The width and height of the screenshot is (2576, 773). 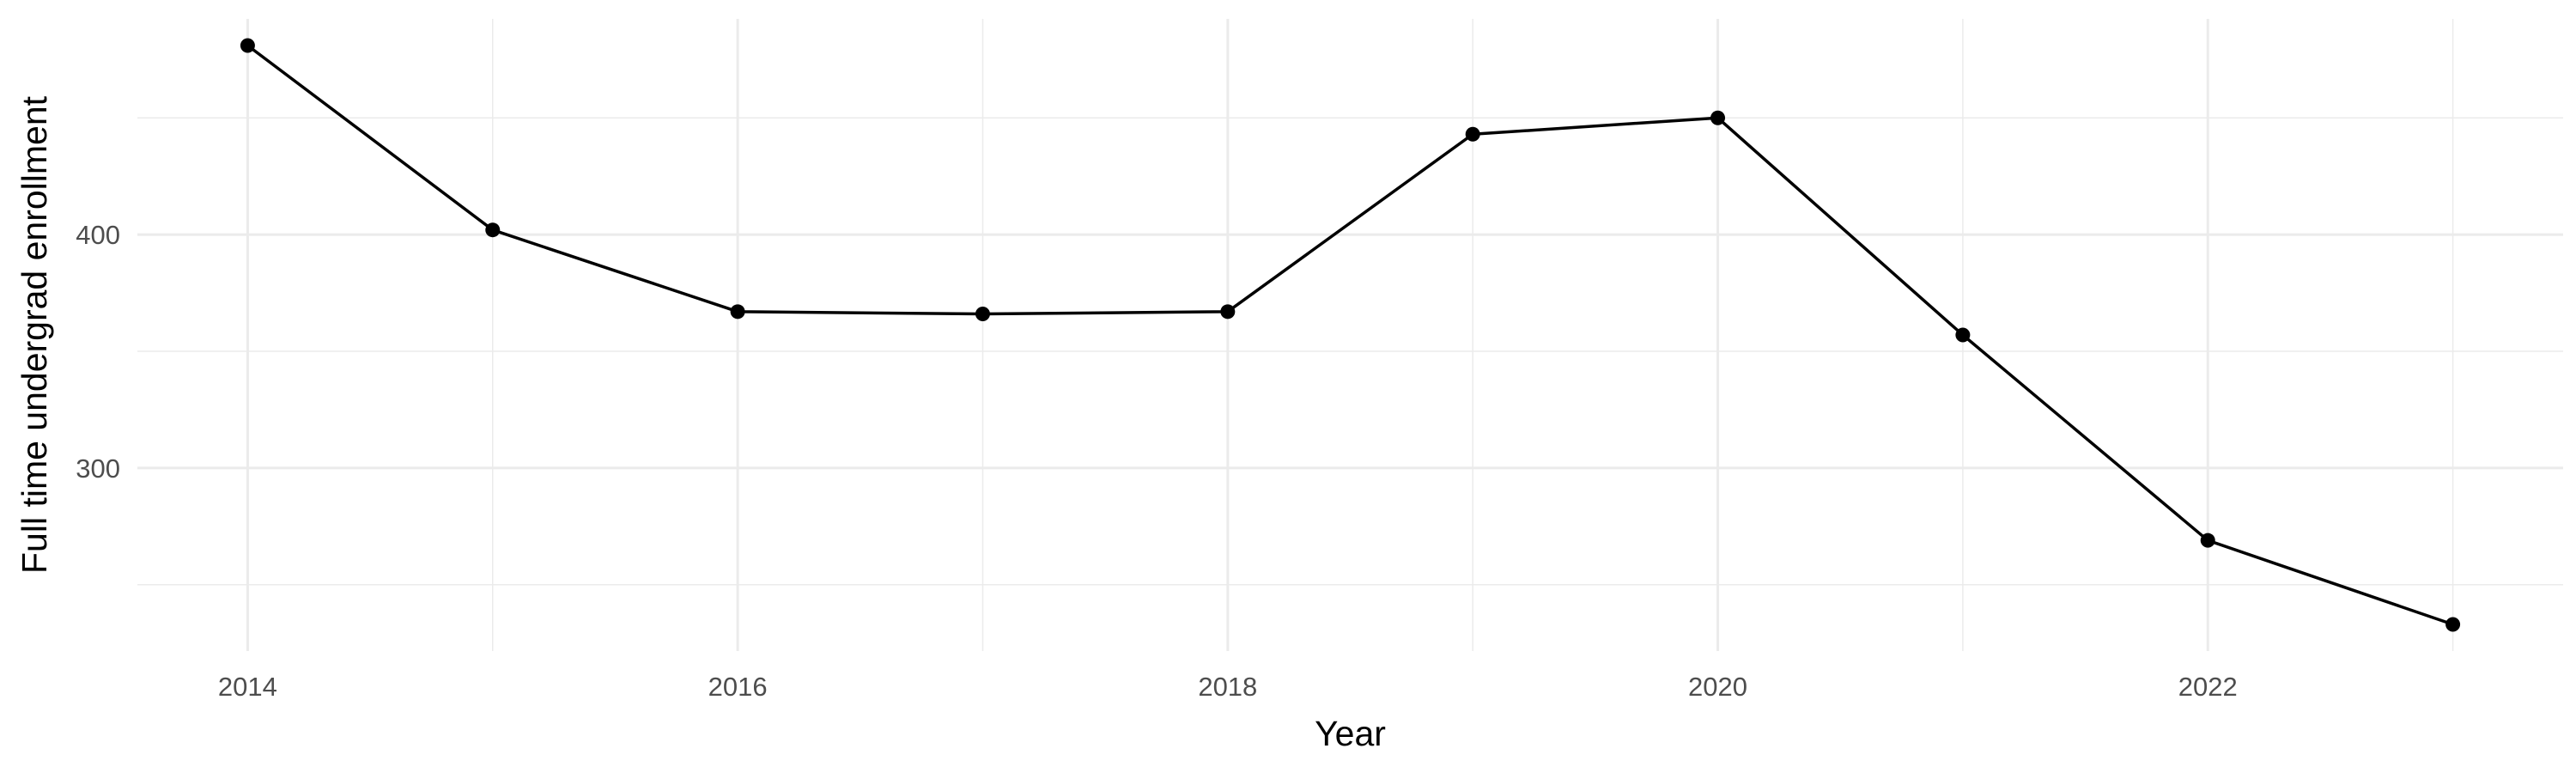 What do you see at coordinates (1350, 733) in the screenshot?
I see `x-axis-title: Year` at bounding box center [1350, 733].